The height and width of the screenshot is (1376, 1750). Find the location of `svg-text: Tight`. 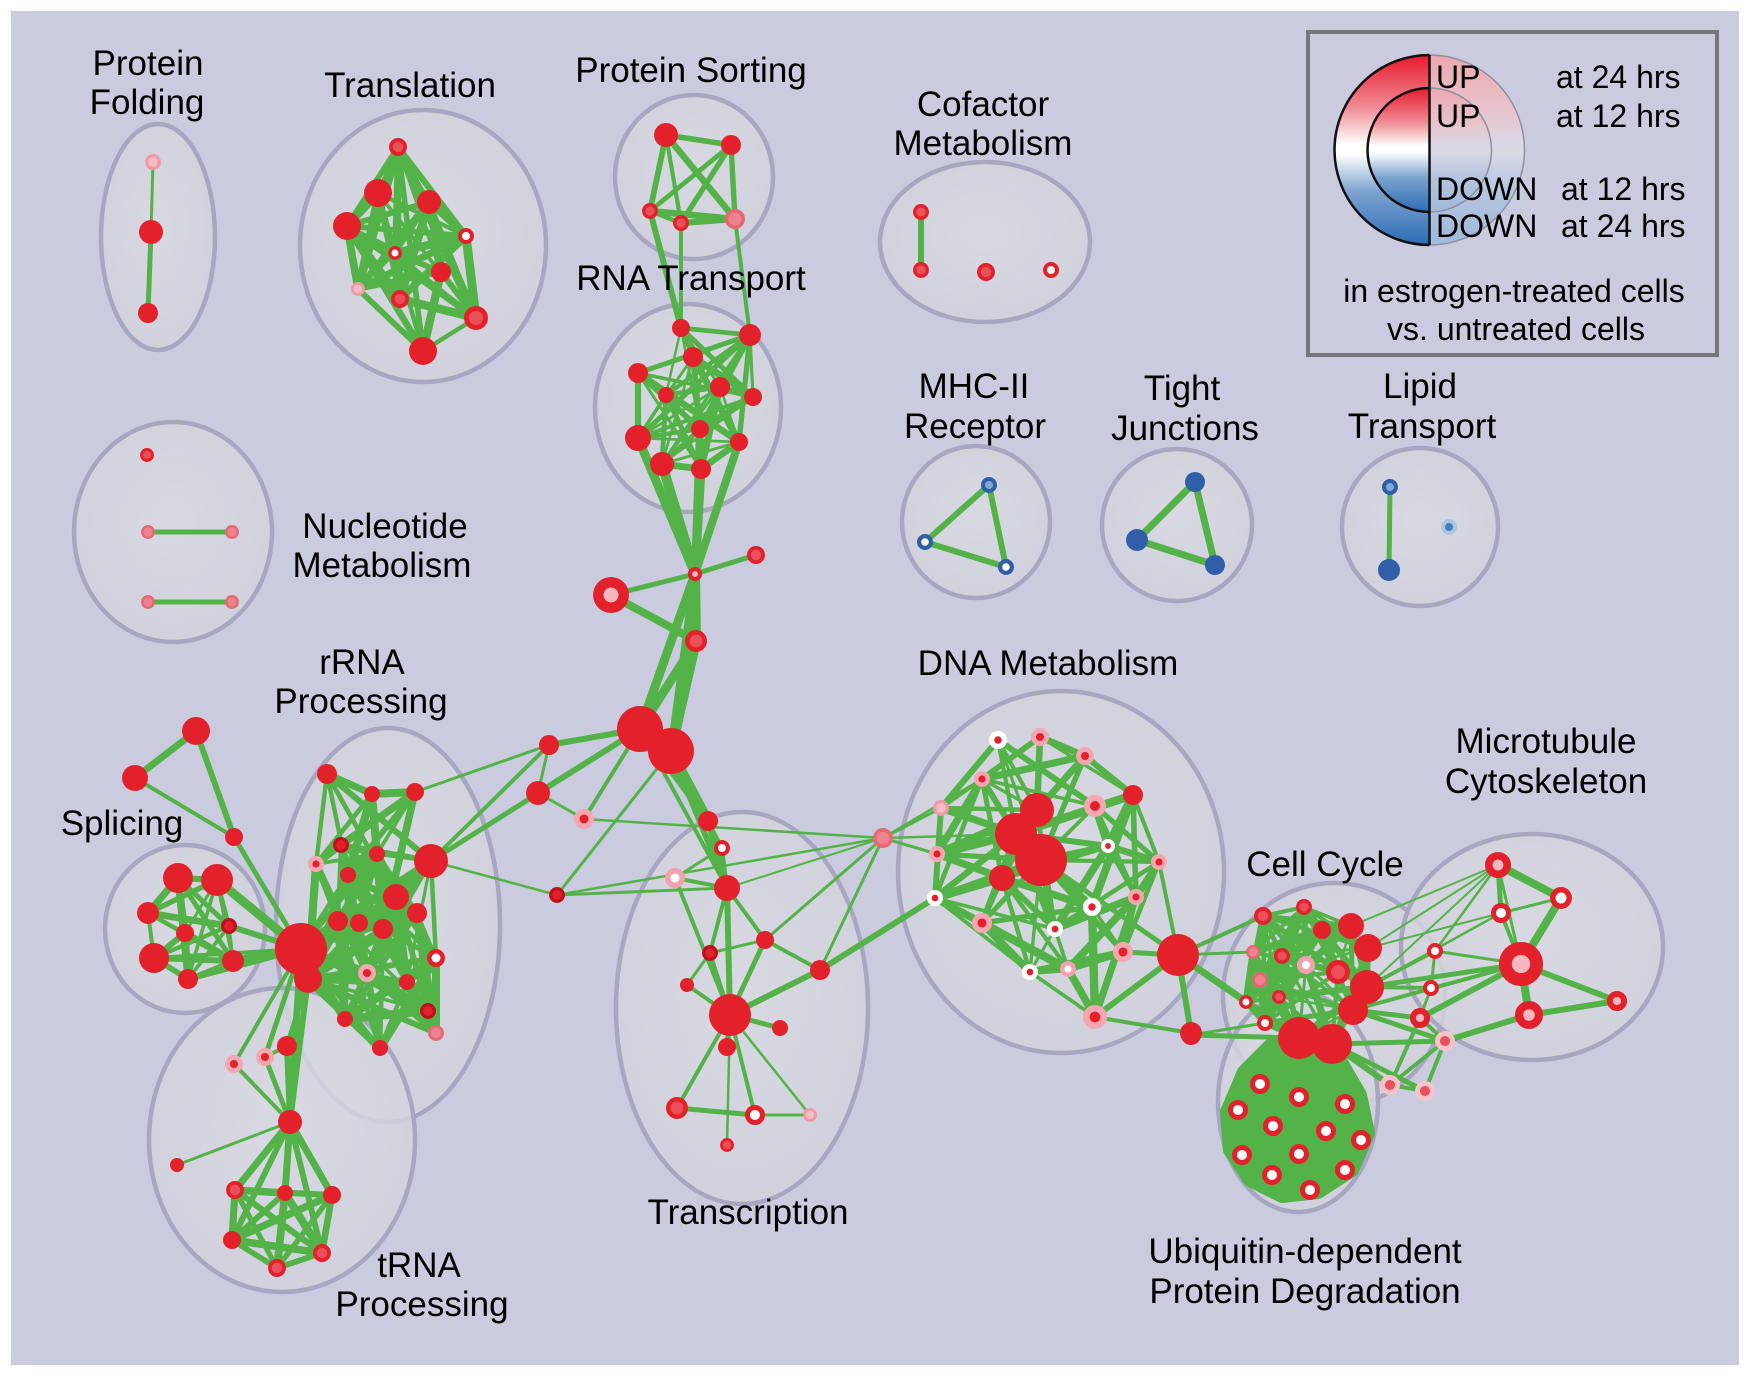

svg-text: Tight is located at coordinates (1182, 388).